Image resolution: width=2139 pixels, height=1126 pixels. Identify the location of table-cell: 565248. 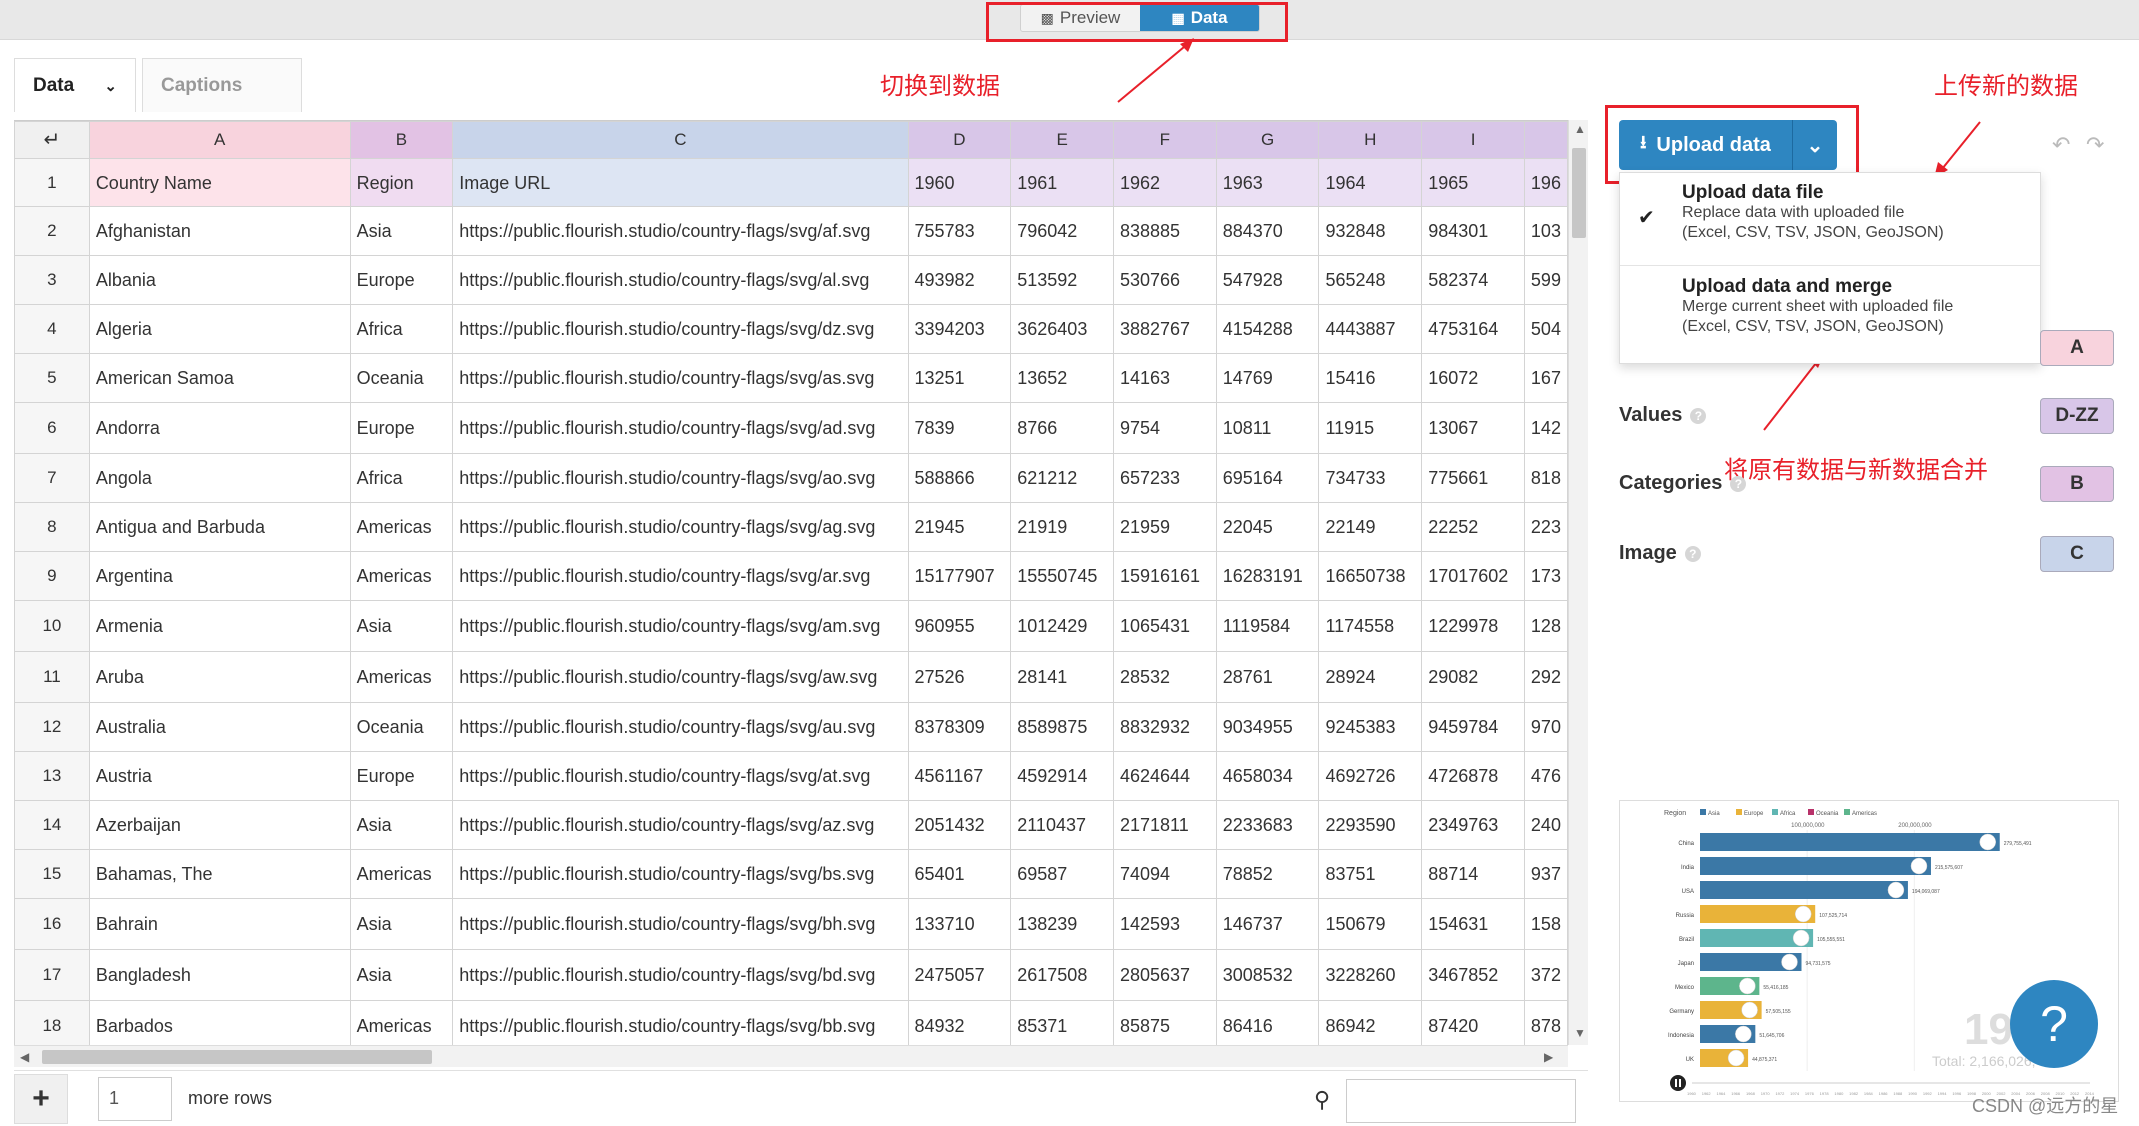
(1370, 280).